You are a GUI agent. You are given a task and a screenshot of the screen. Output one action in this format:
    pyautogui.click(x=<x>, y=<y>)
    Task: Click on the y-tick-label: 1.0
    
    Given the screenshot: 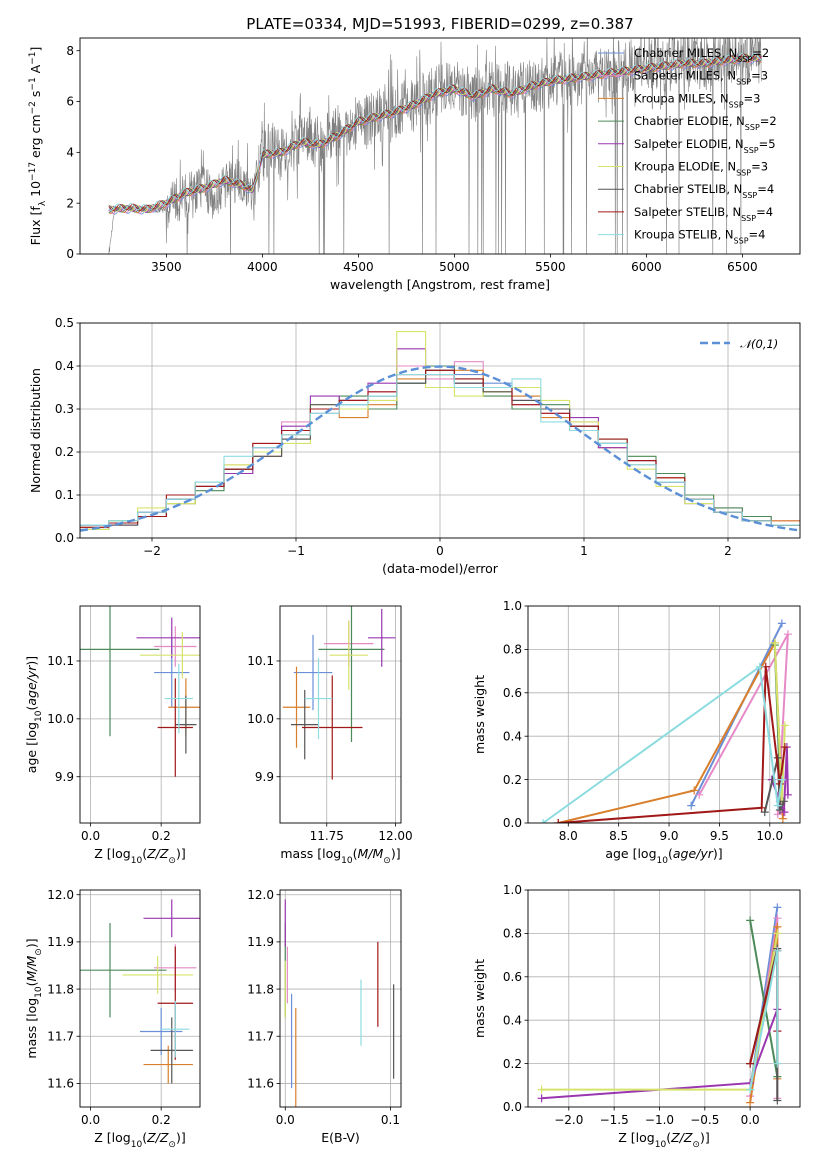 What is the action you would take?
    pyautogui.click(x=512, y=890)
    